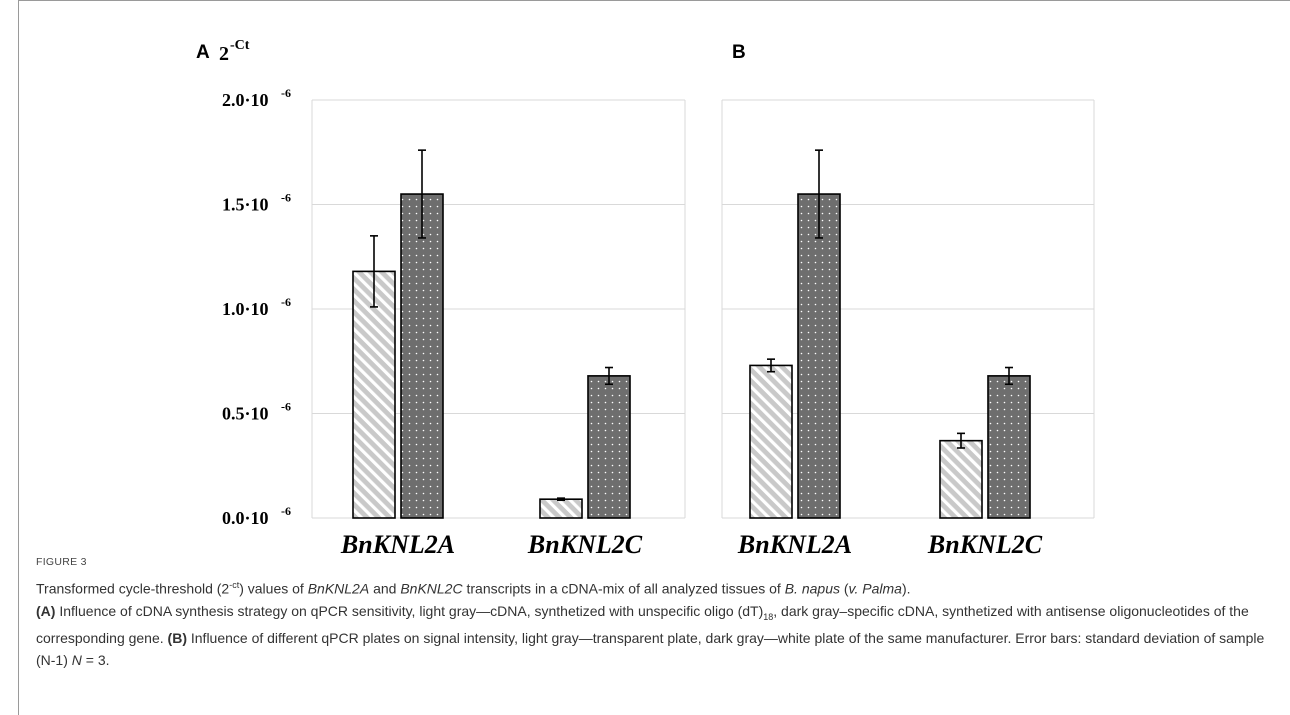 The image size is (1290, 715). I want to click on y-axis-title-exponent: -Ct, so click(240, 45).